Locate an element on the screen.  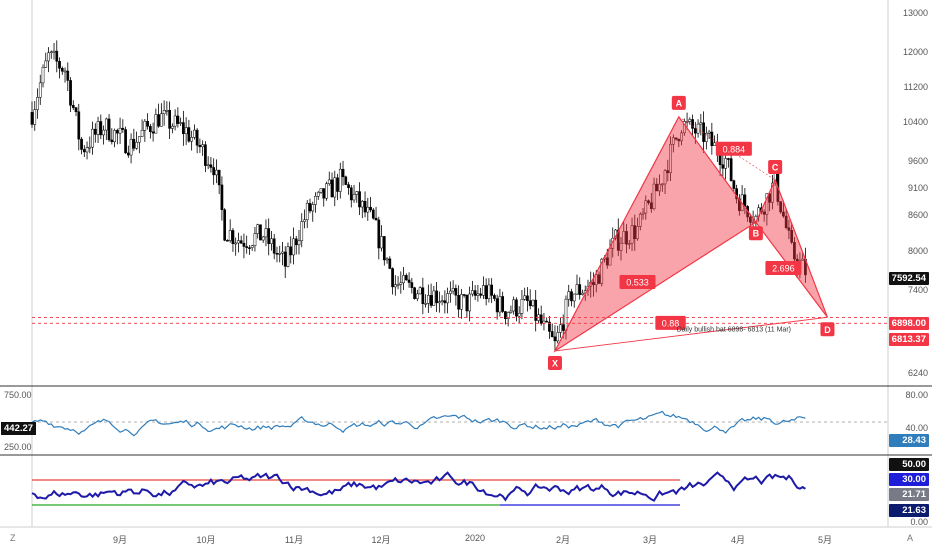
rsi-badge: 28.43 is located at coordinates (909, 440).